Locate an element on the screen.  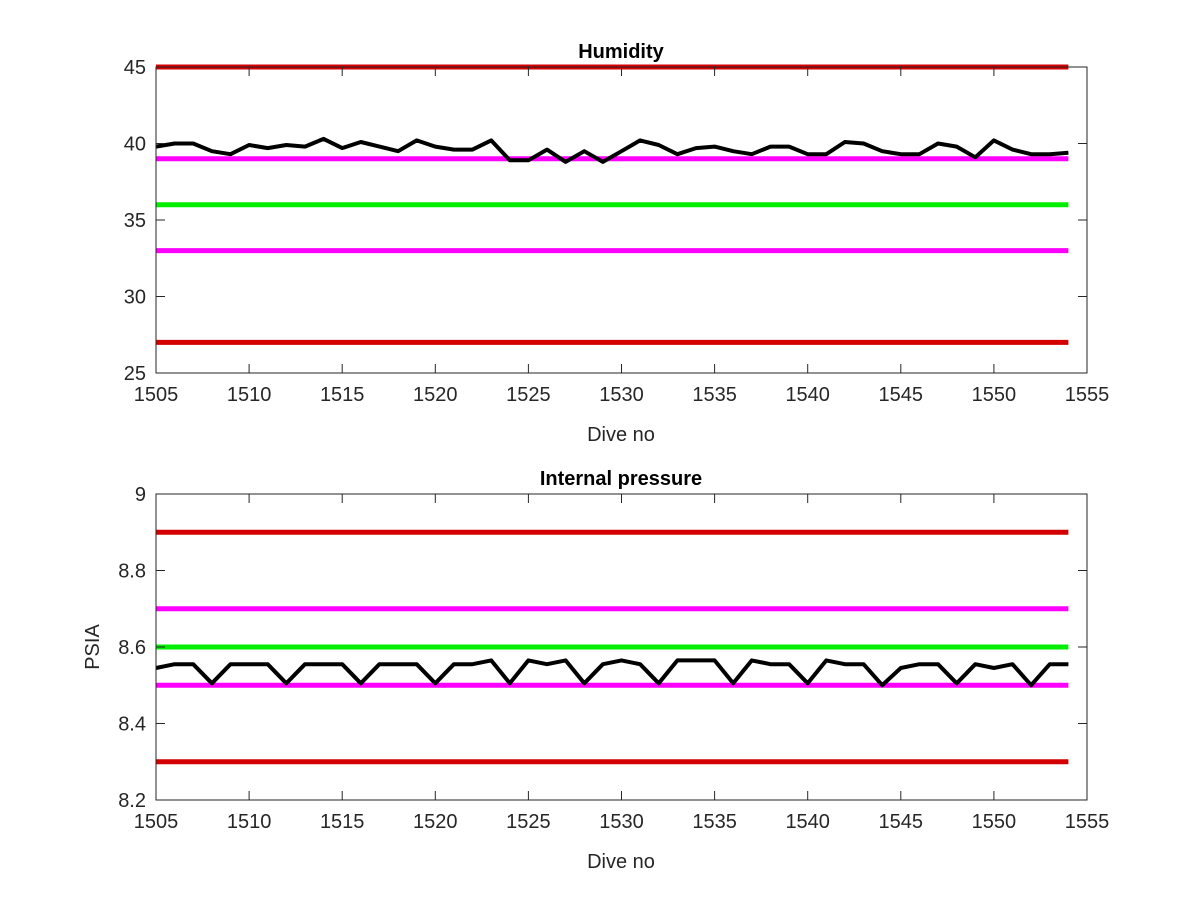
pressure-x-tick-label: 1525 is located at coordinates (528, 822).